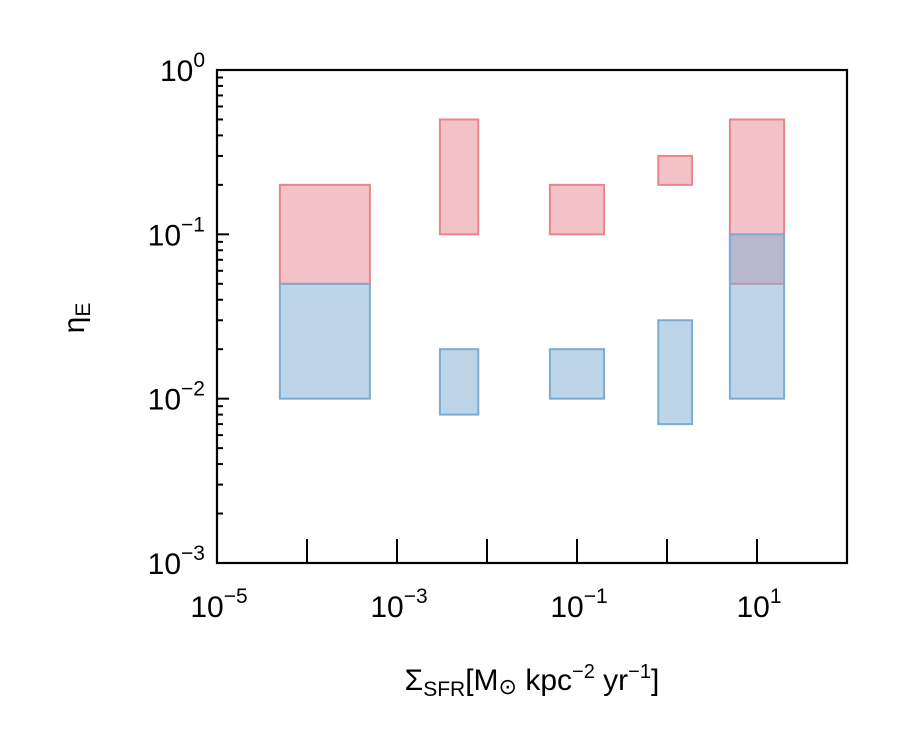  What do you see at coordinates (76, 318) in the screenshot?
I see `y-axis-label: ηE` at bounding box center [76, 318].